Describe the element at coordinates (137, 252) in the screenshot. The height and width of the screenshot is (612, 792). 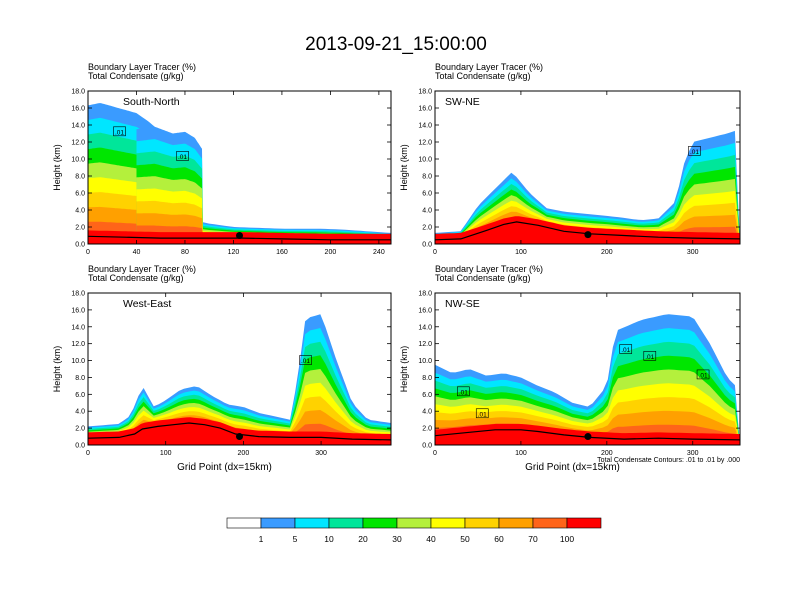
I see `x-tick-label: 40` at that location.